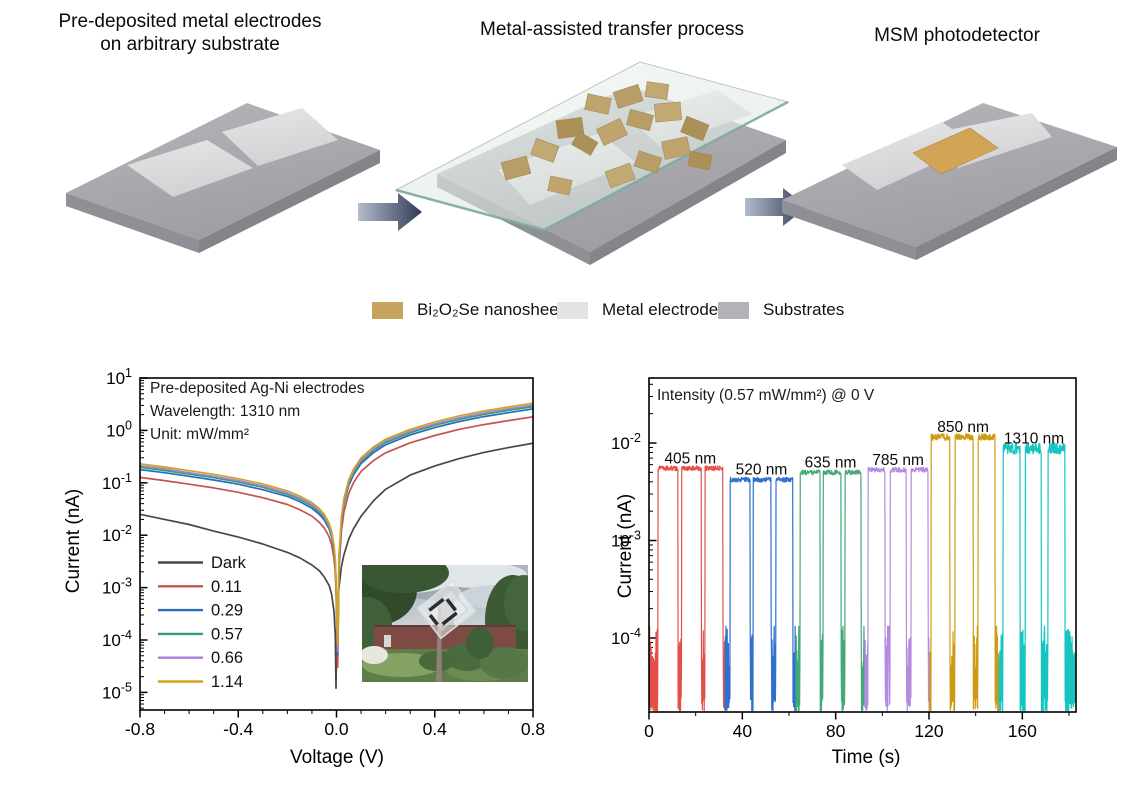  Describe the element at coordinates (836, 731) in the screenshot. I see `x-tick-label: 80` at that location.